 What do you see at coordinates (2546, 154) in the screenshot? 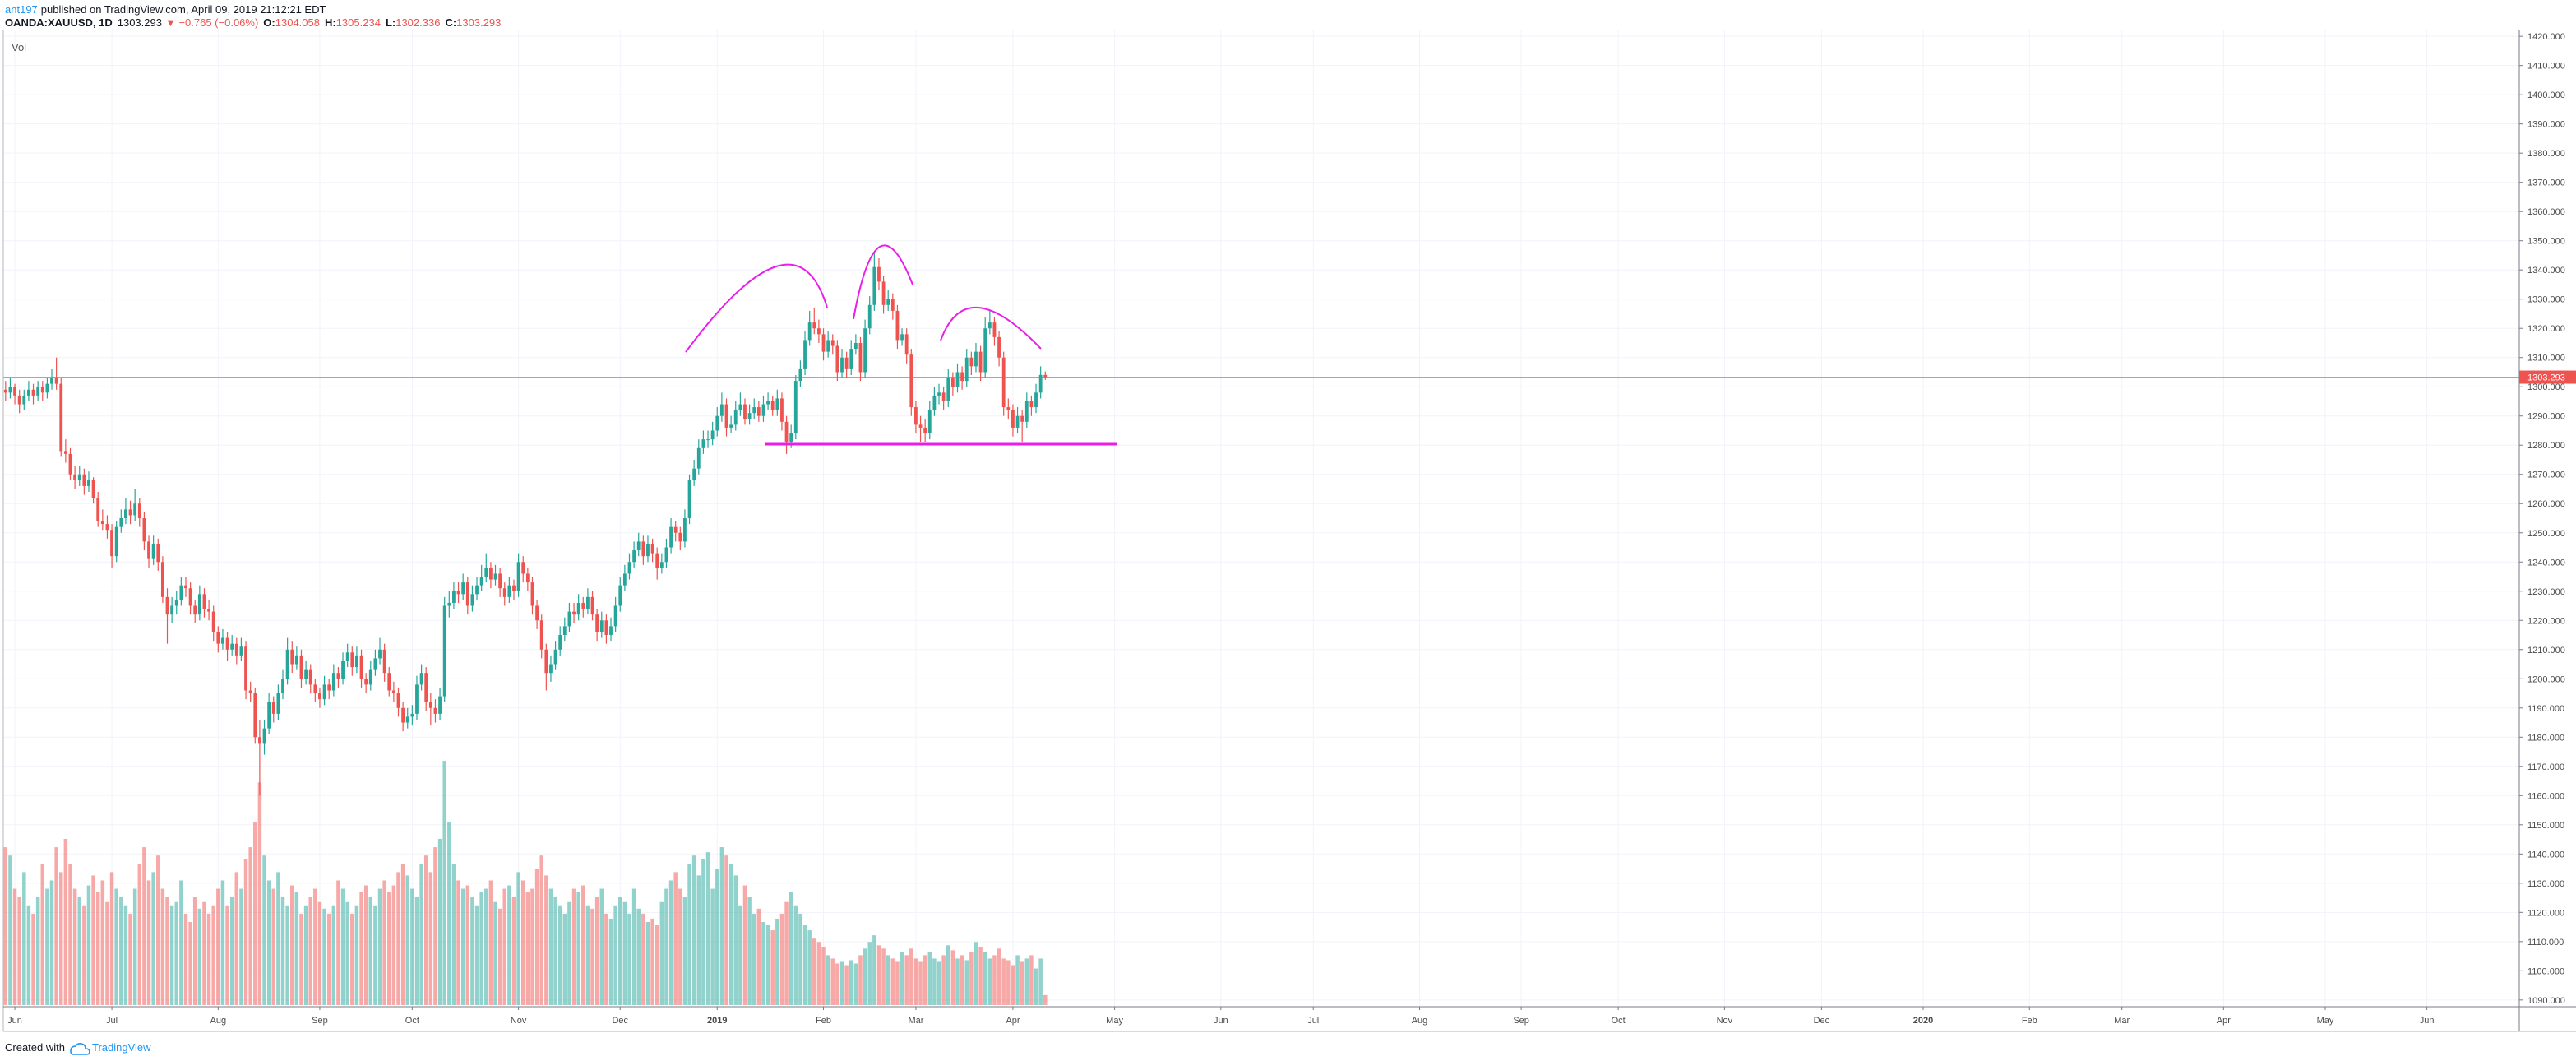
I see `y-tick-label: 1380.000` at bounding box center [2546, 154].